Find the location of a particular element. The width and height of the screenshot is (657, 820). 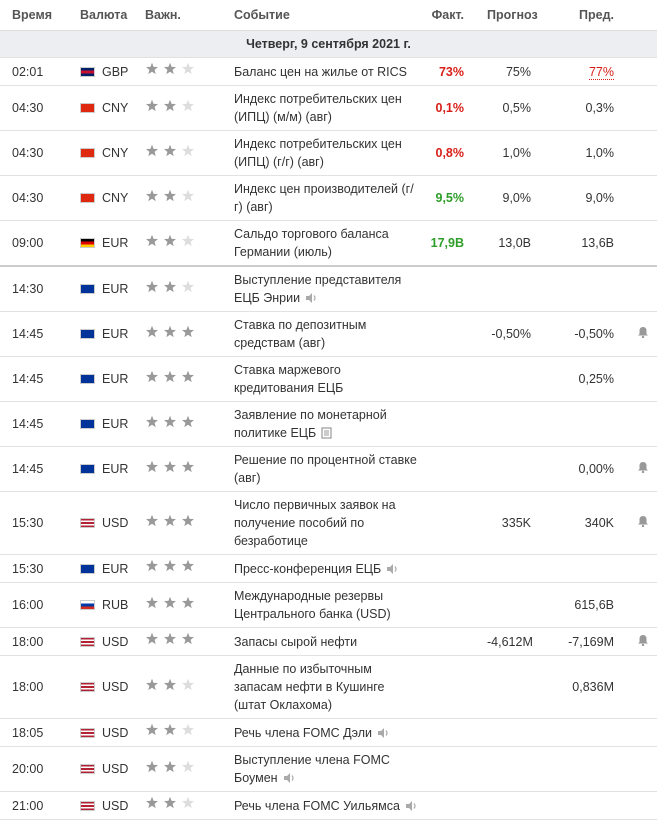

forecast-cell: 9,0% is located at coordinates (520, 198).